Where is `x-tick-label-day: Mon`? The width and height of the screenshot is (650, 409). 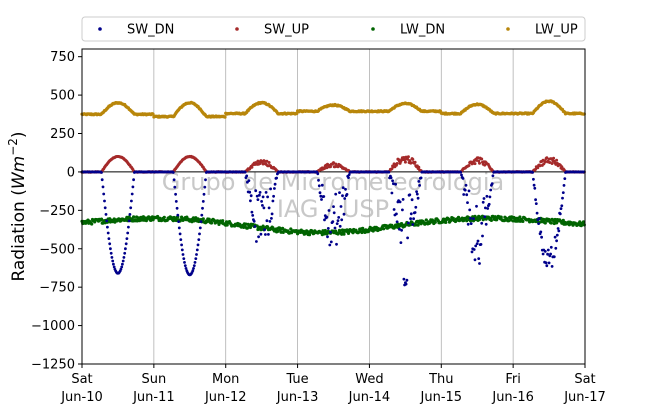
x-tick-label-day: Mon is located at coordinates (225, 379).